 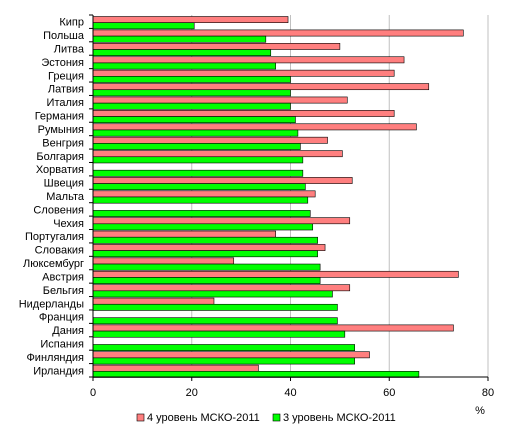 What do you see at coordinates (276, 417) in the screenshot?
I see `legend-item-level3-swatch` at bounding box center [276, 417].